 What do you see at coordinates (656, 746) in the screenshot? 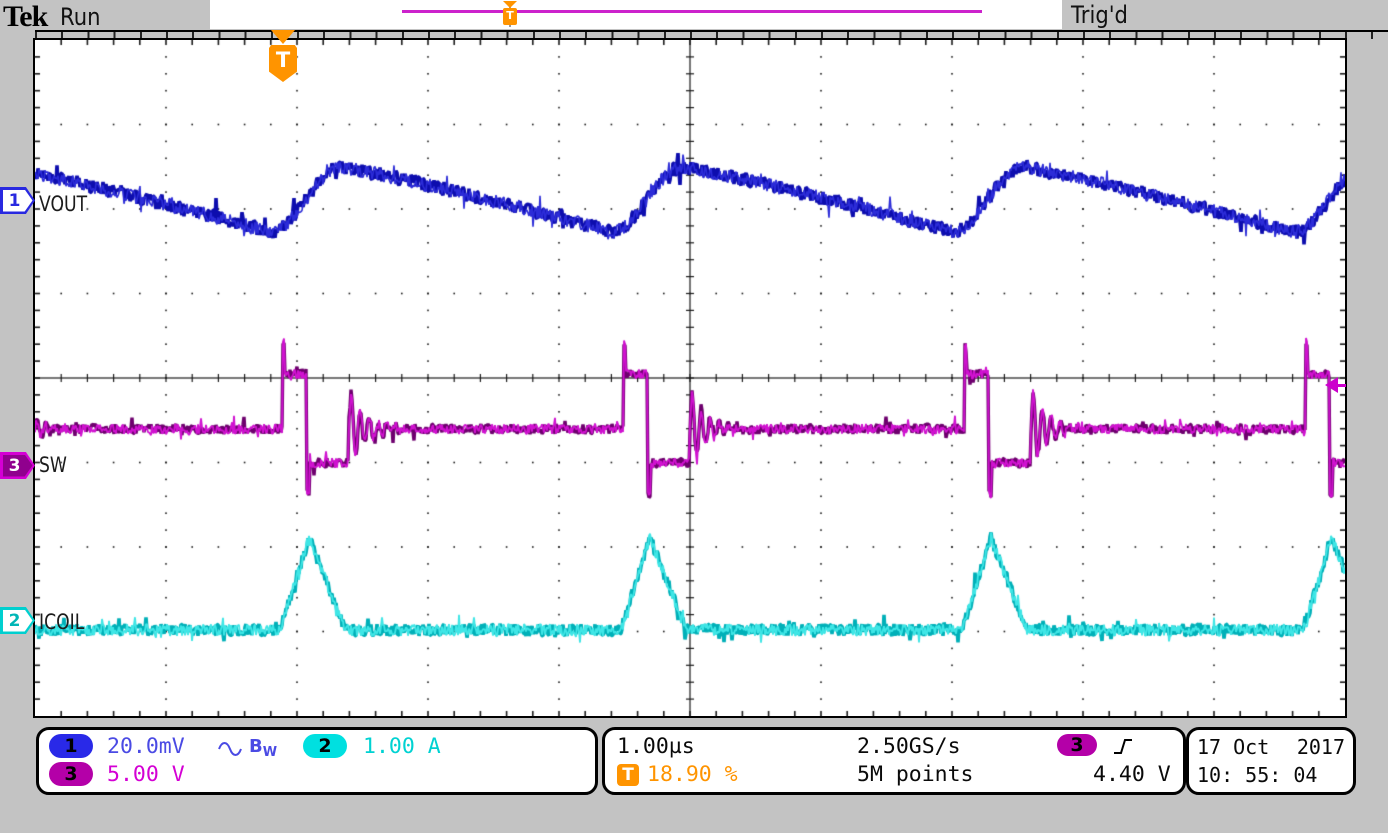
I see `timebase-readout: 1.00µs` at bounding box center [656, 746].